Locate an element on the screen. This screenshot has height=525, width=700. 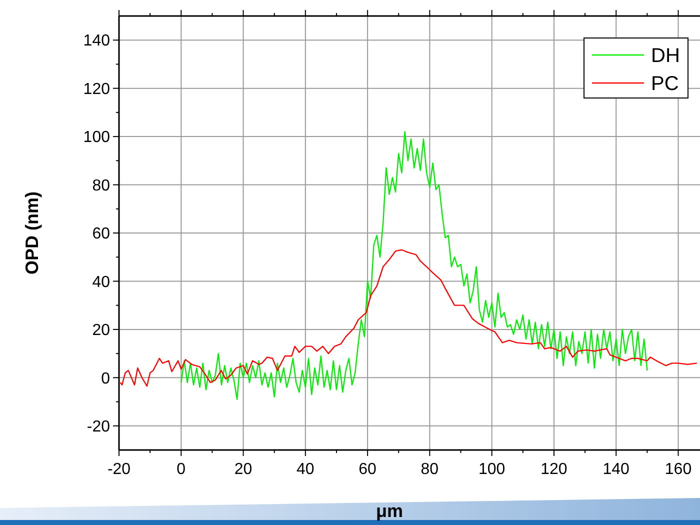
x-tick-label: 140 is located at coordinates (616, 469).